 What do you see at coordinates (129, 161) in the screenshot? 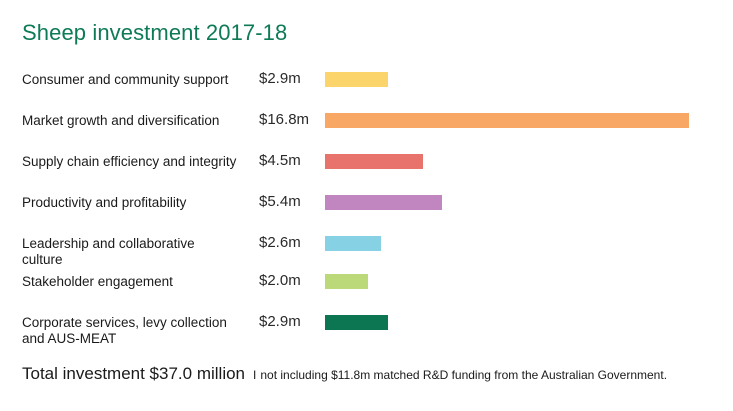
I see `category-label: Supply chain efficiency and integrity` at bounding box center [129, 161].